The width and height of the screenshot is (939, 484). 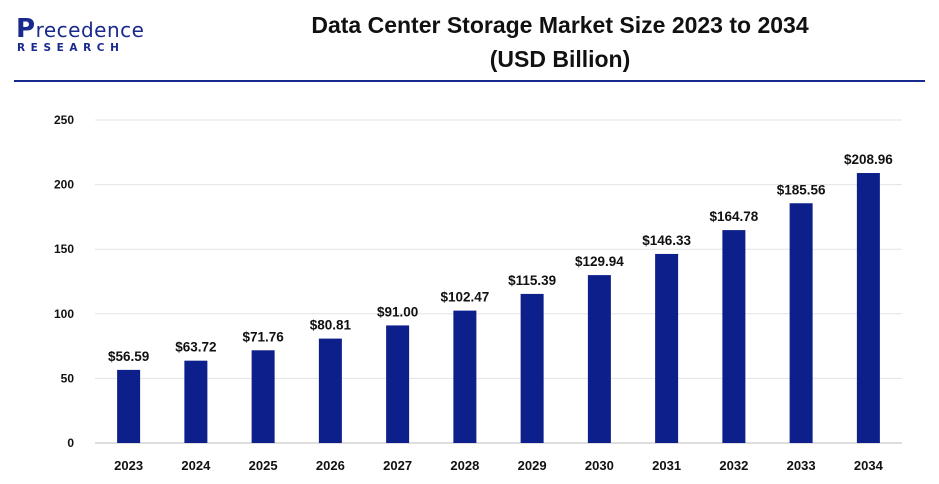 I want to click on data-label: $185.56, so click(x=801, y=189).